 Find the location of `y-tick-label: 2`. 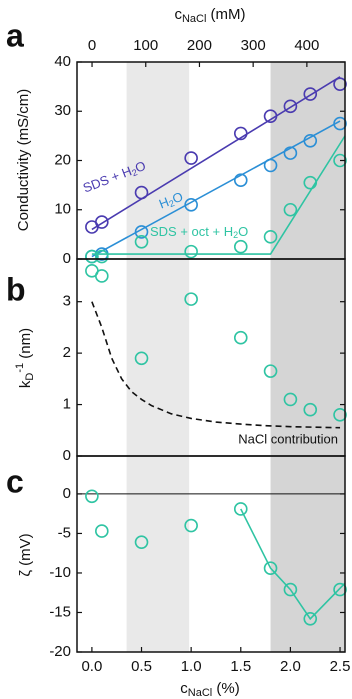

y-tick-label: 2 is located at coordinates (67, 352).